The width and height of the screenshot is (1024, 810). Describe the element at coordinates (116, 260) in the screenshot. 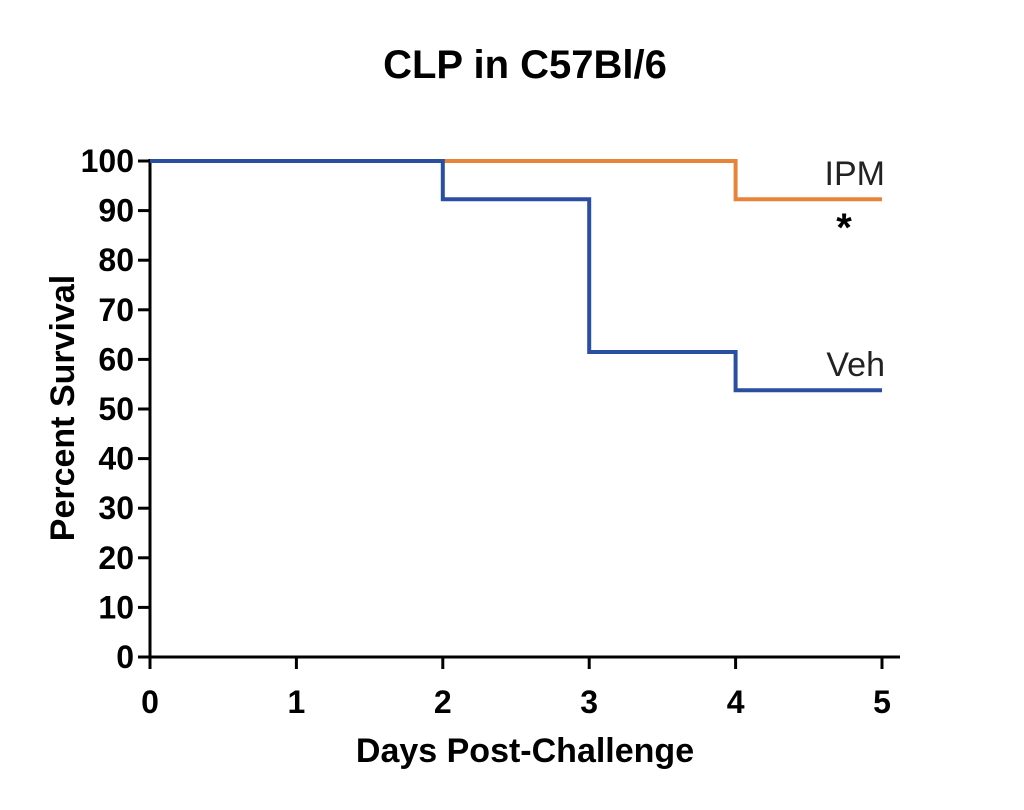

I see `y-tick-label: 80` at that location.